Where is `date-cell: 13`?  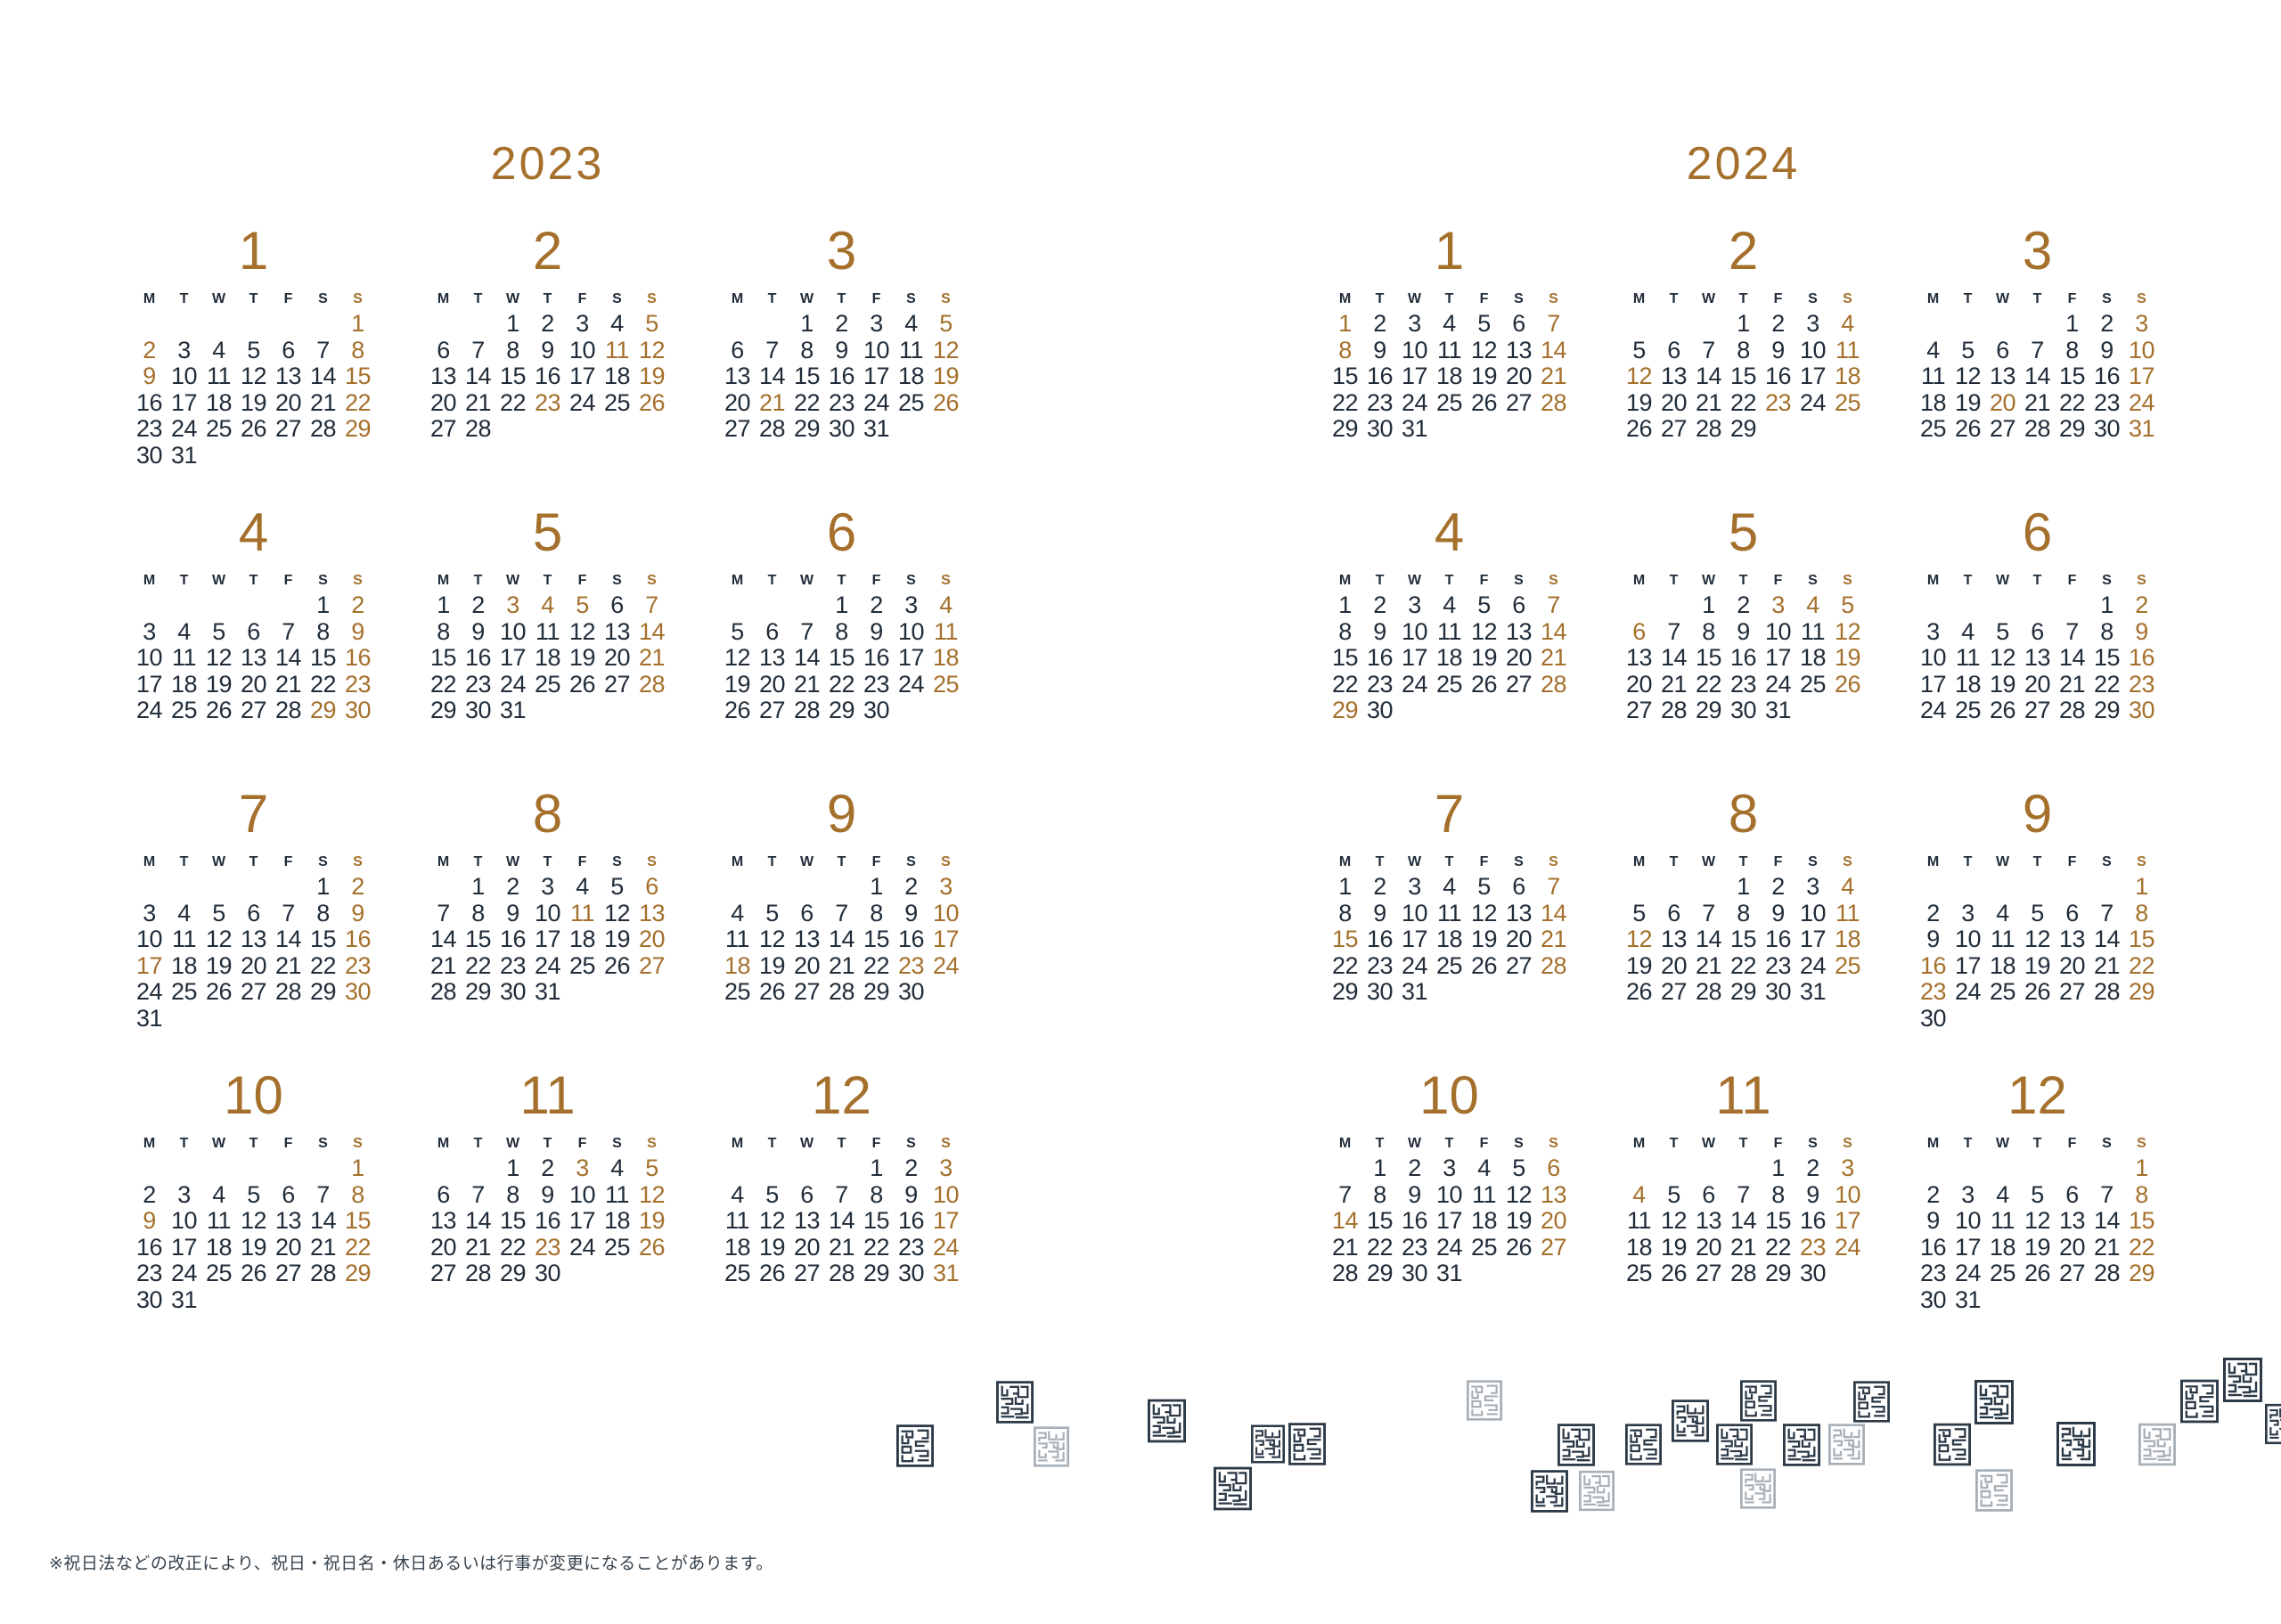 date-cell: 13 is located at coordinates (1639, 657).